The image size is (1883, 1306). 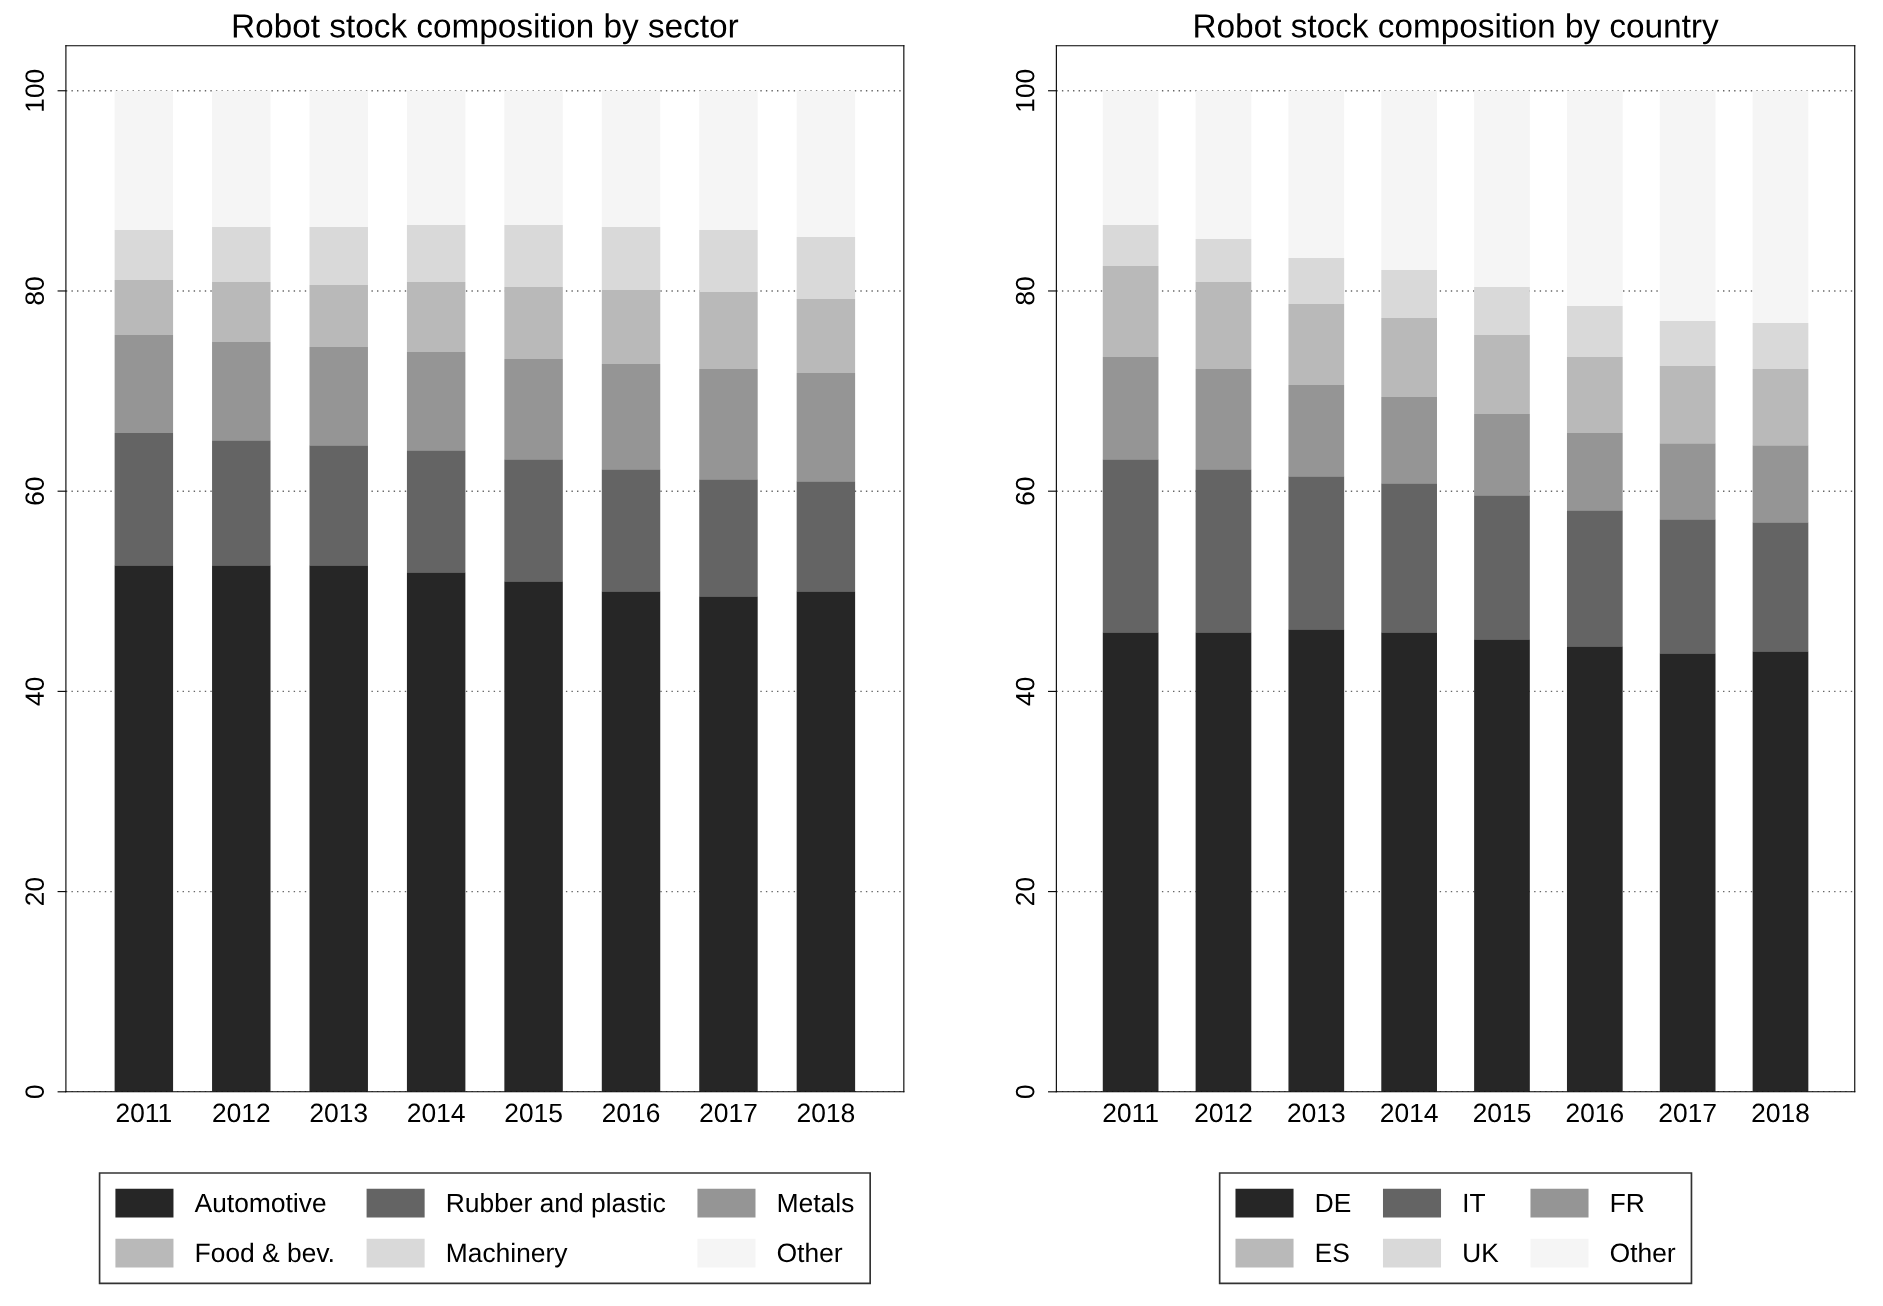 I want to click on legend-label: Food & bev., so click(x=264, y=1252).